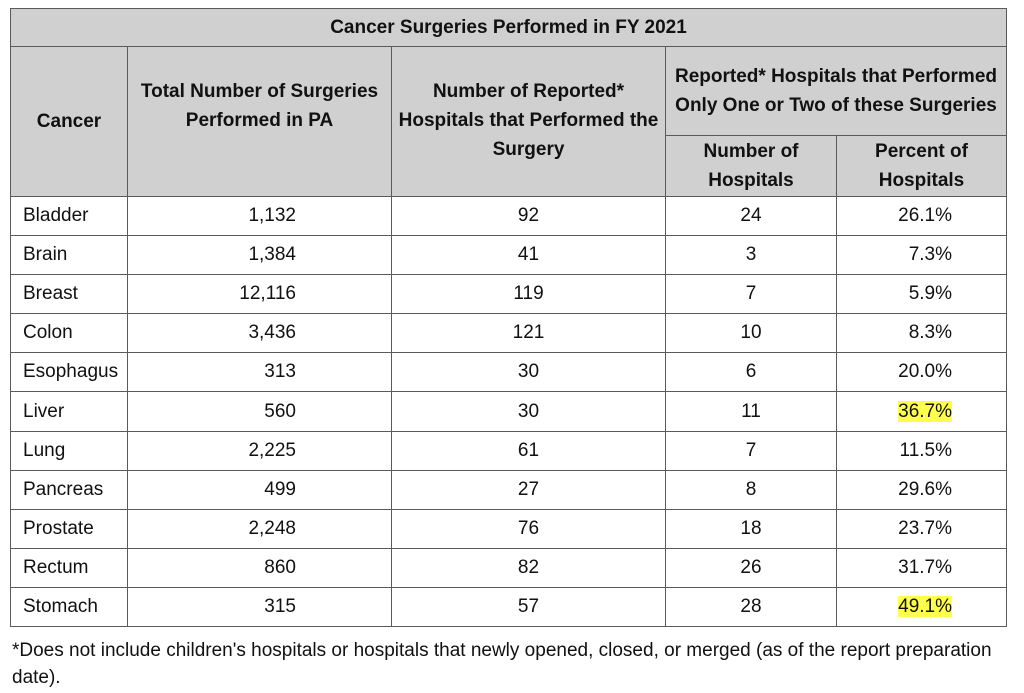  What do you see at coordinates (930, 255) in the screenshot?
I see `percent-of-hospitals-cell-value: 7.3%` at bounding box center [930, 255].